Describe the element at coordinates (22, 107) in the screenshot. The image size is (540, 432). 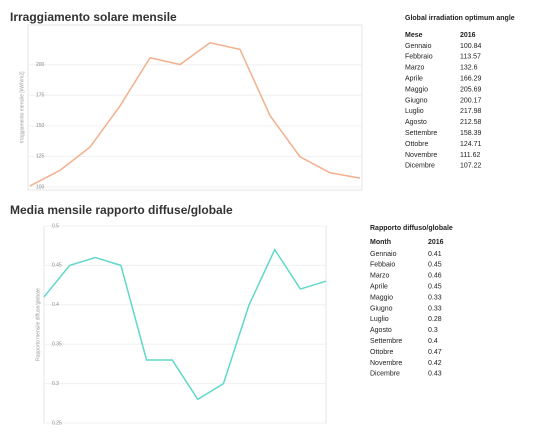
I see `y-axis-label: Irraggiamento mensile [kWh/m2]` at that location.